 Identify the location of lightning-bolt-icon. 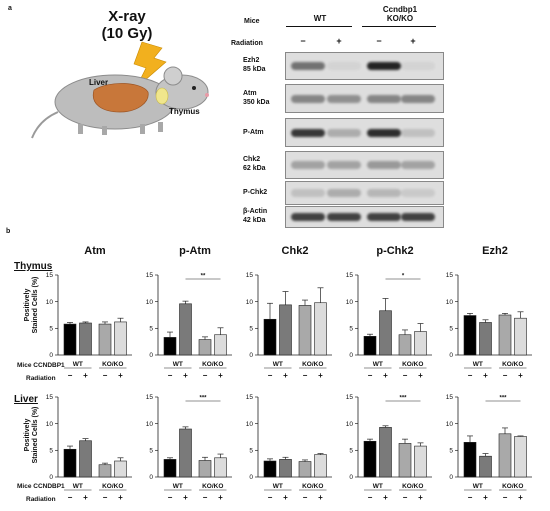
(150, 65).